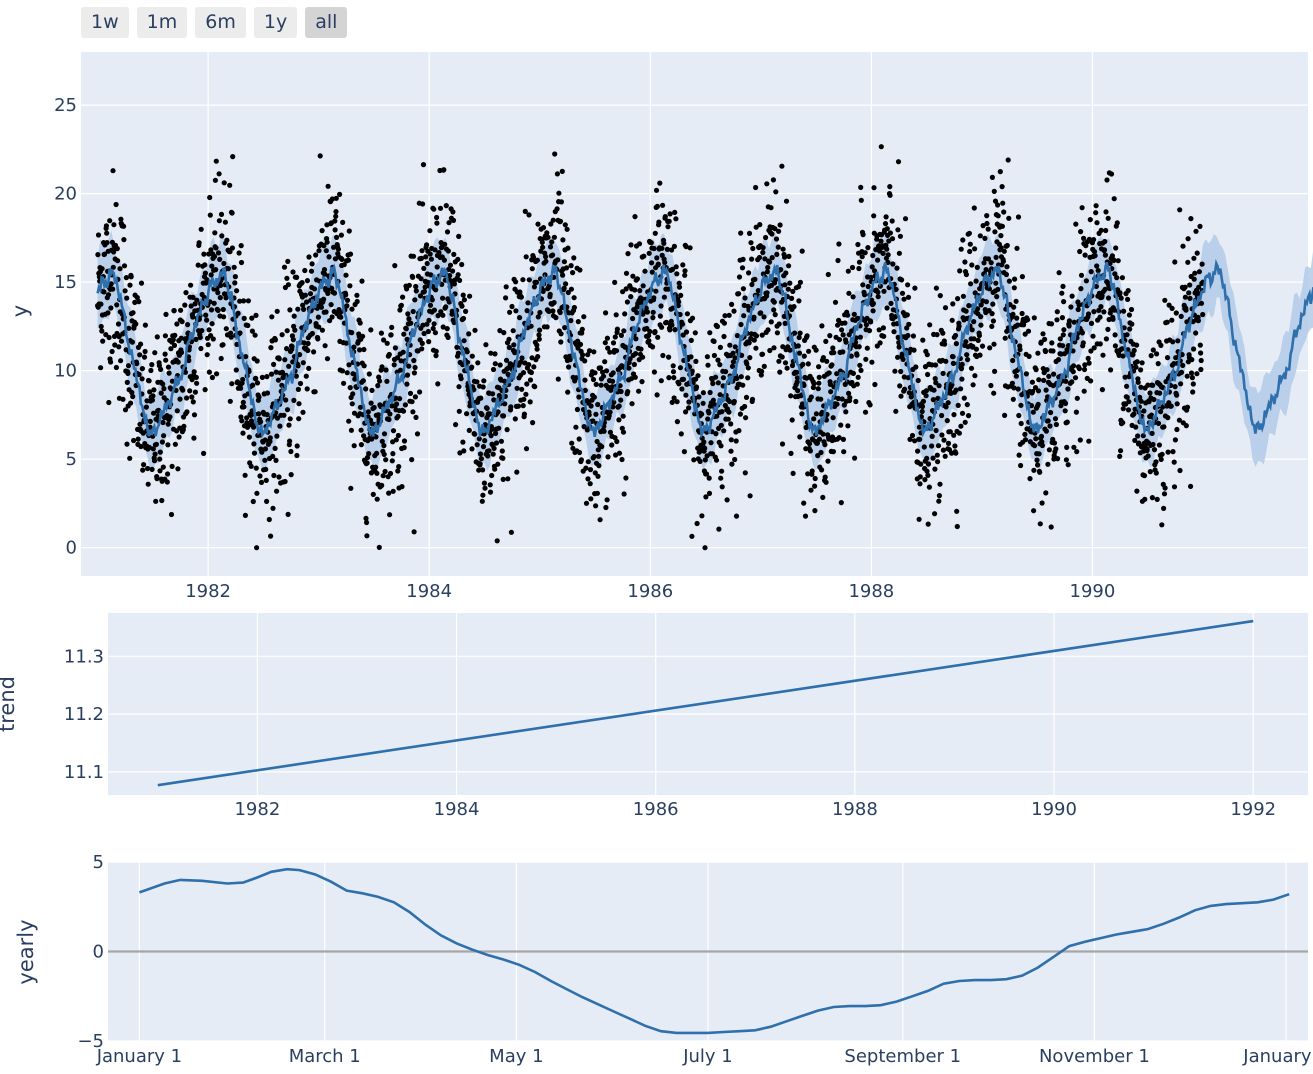 This screenshot has width=1313, height=1074. Describe the element at coordinates (105, 22) in the screenshot. I see `range-button-1w: 1w` at that location.